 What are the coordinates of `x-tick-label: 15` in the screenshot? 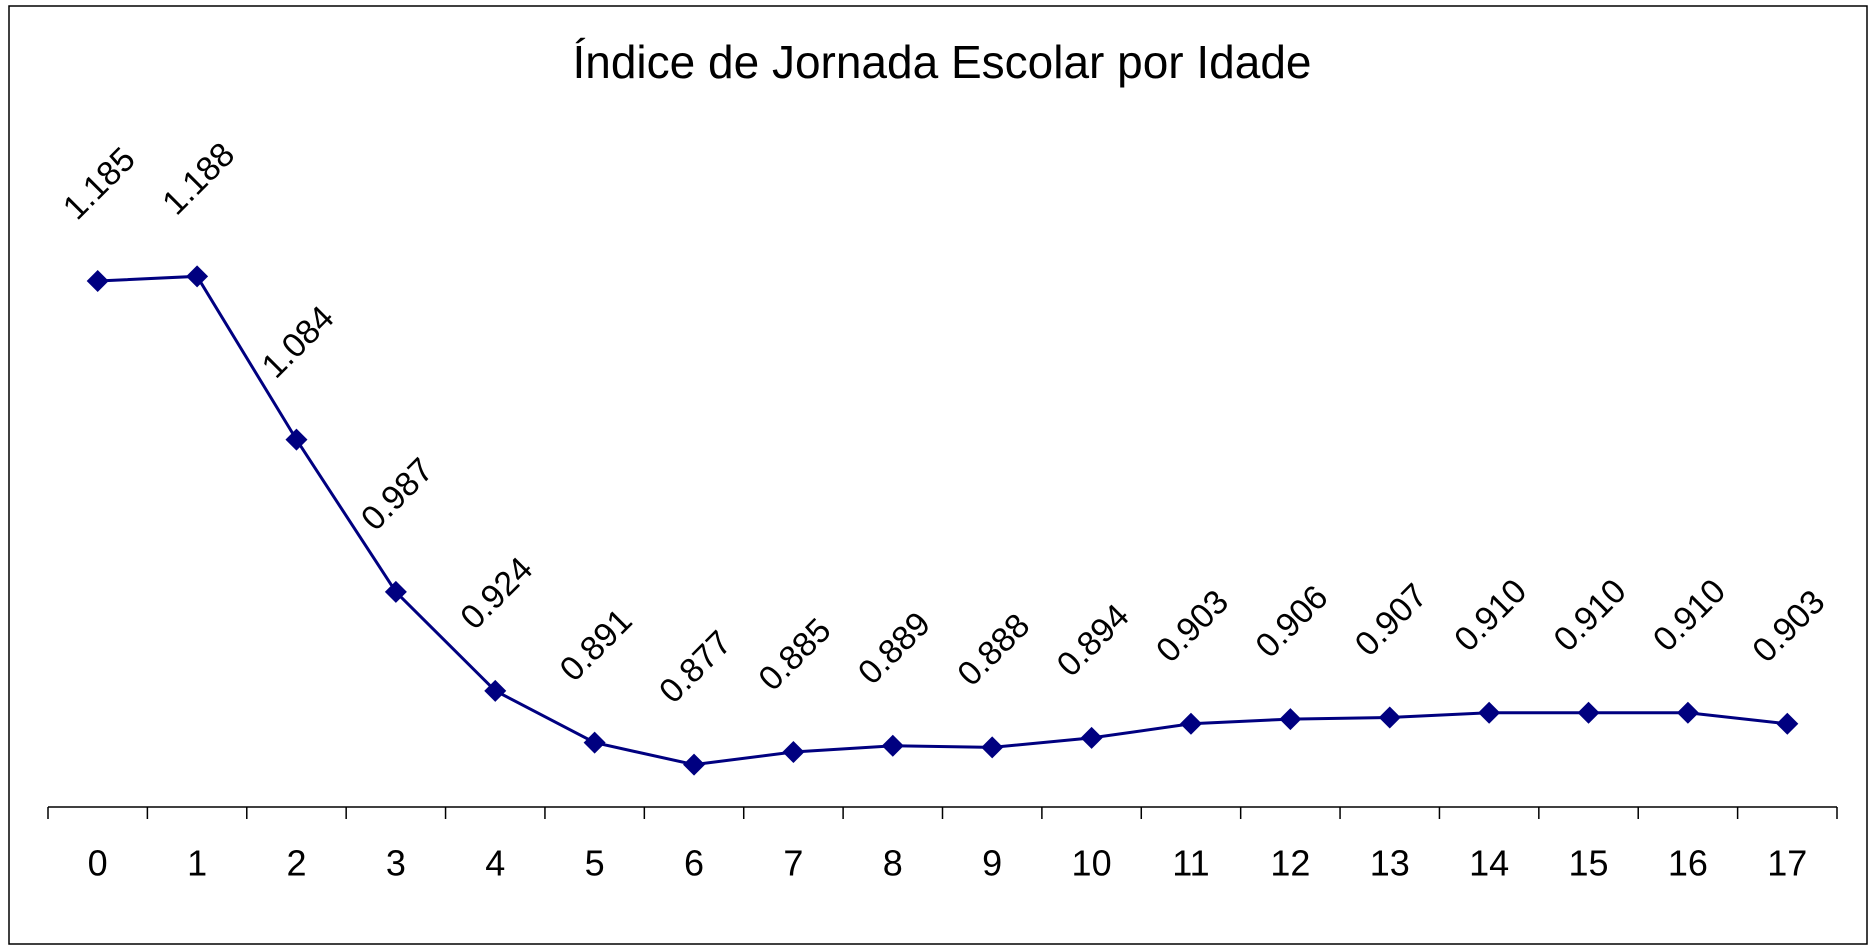 It's located at (1589, 863).